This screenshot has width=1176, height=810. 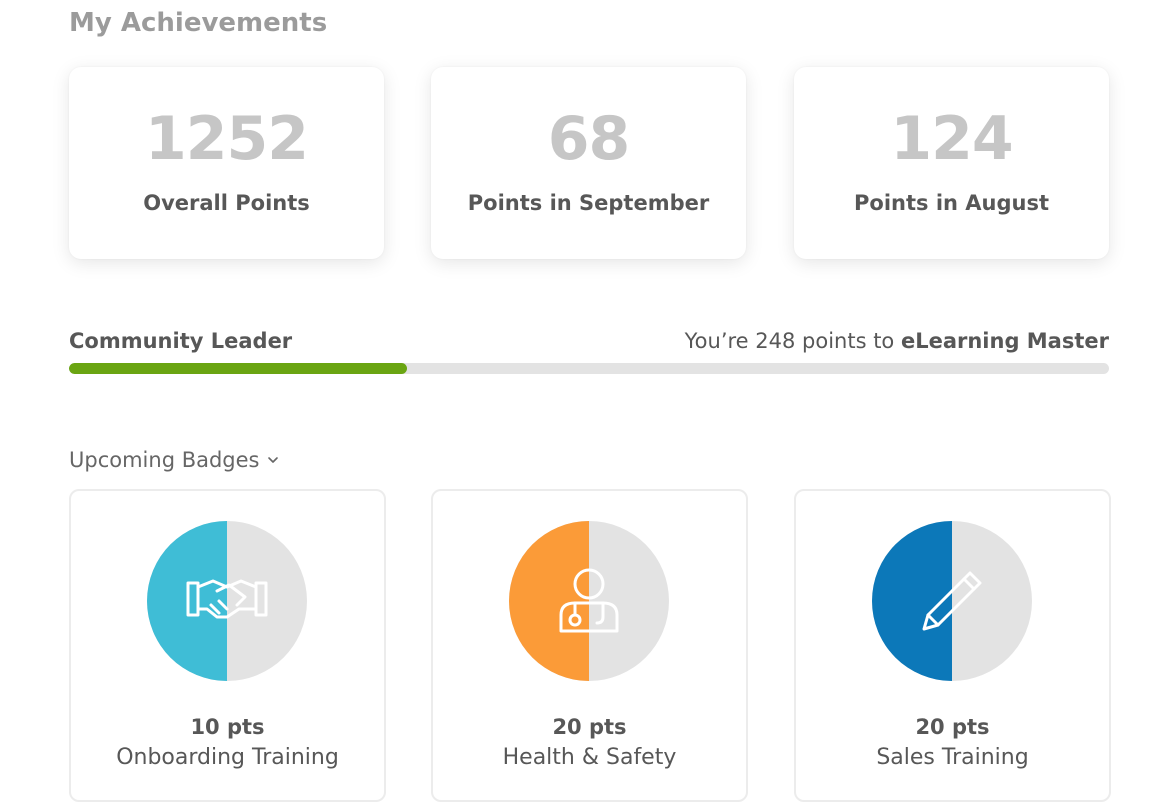 What do you see at coordinates (164, 460) in the screenshot?
I see `upcoming-badges-label: Upcoming Badges` at bounding box center [164, 460].